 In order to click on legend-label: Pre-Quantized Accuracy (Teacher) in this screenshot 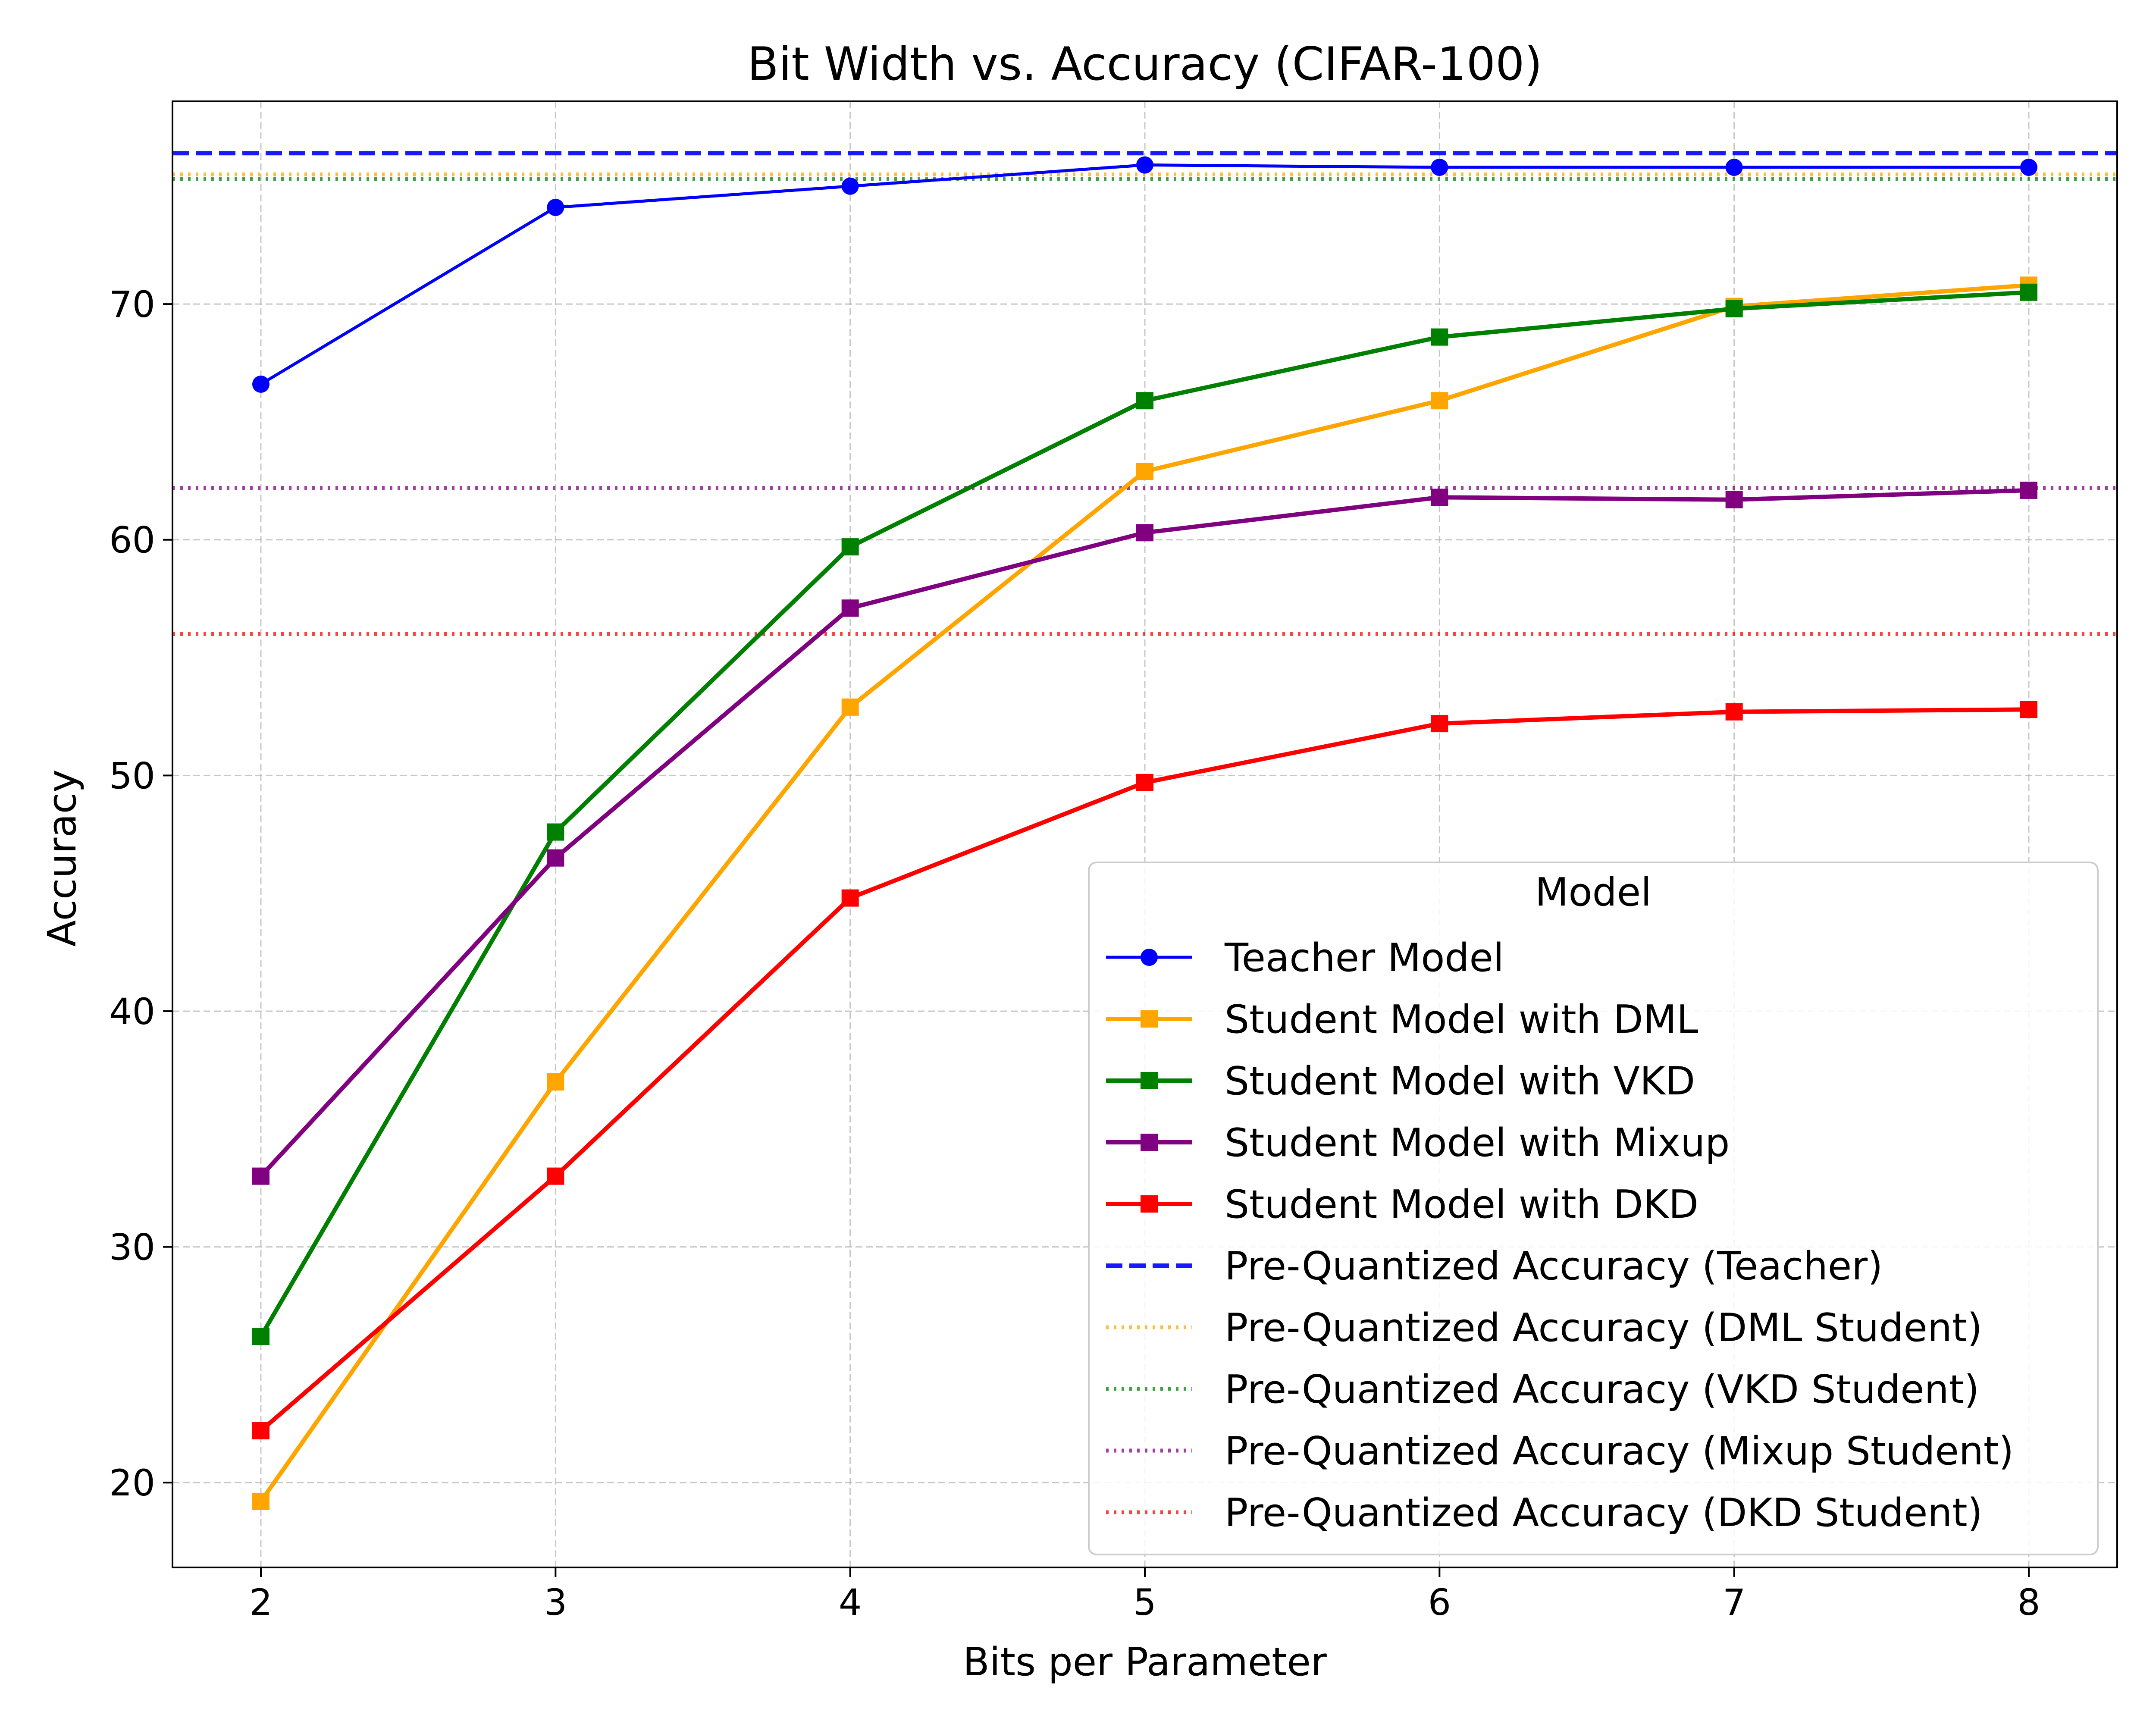, I will do `click(1554, 1266)`.